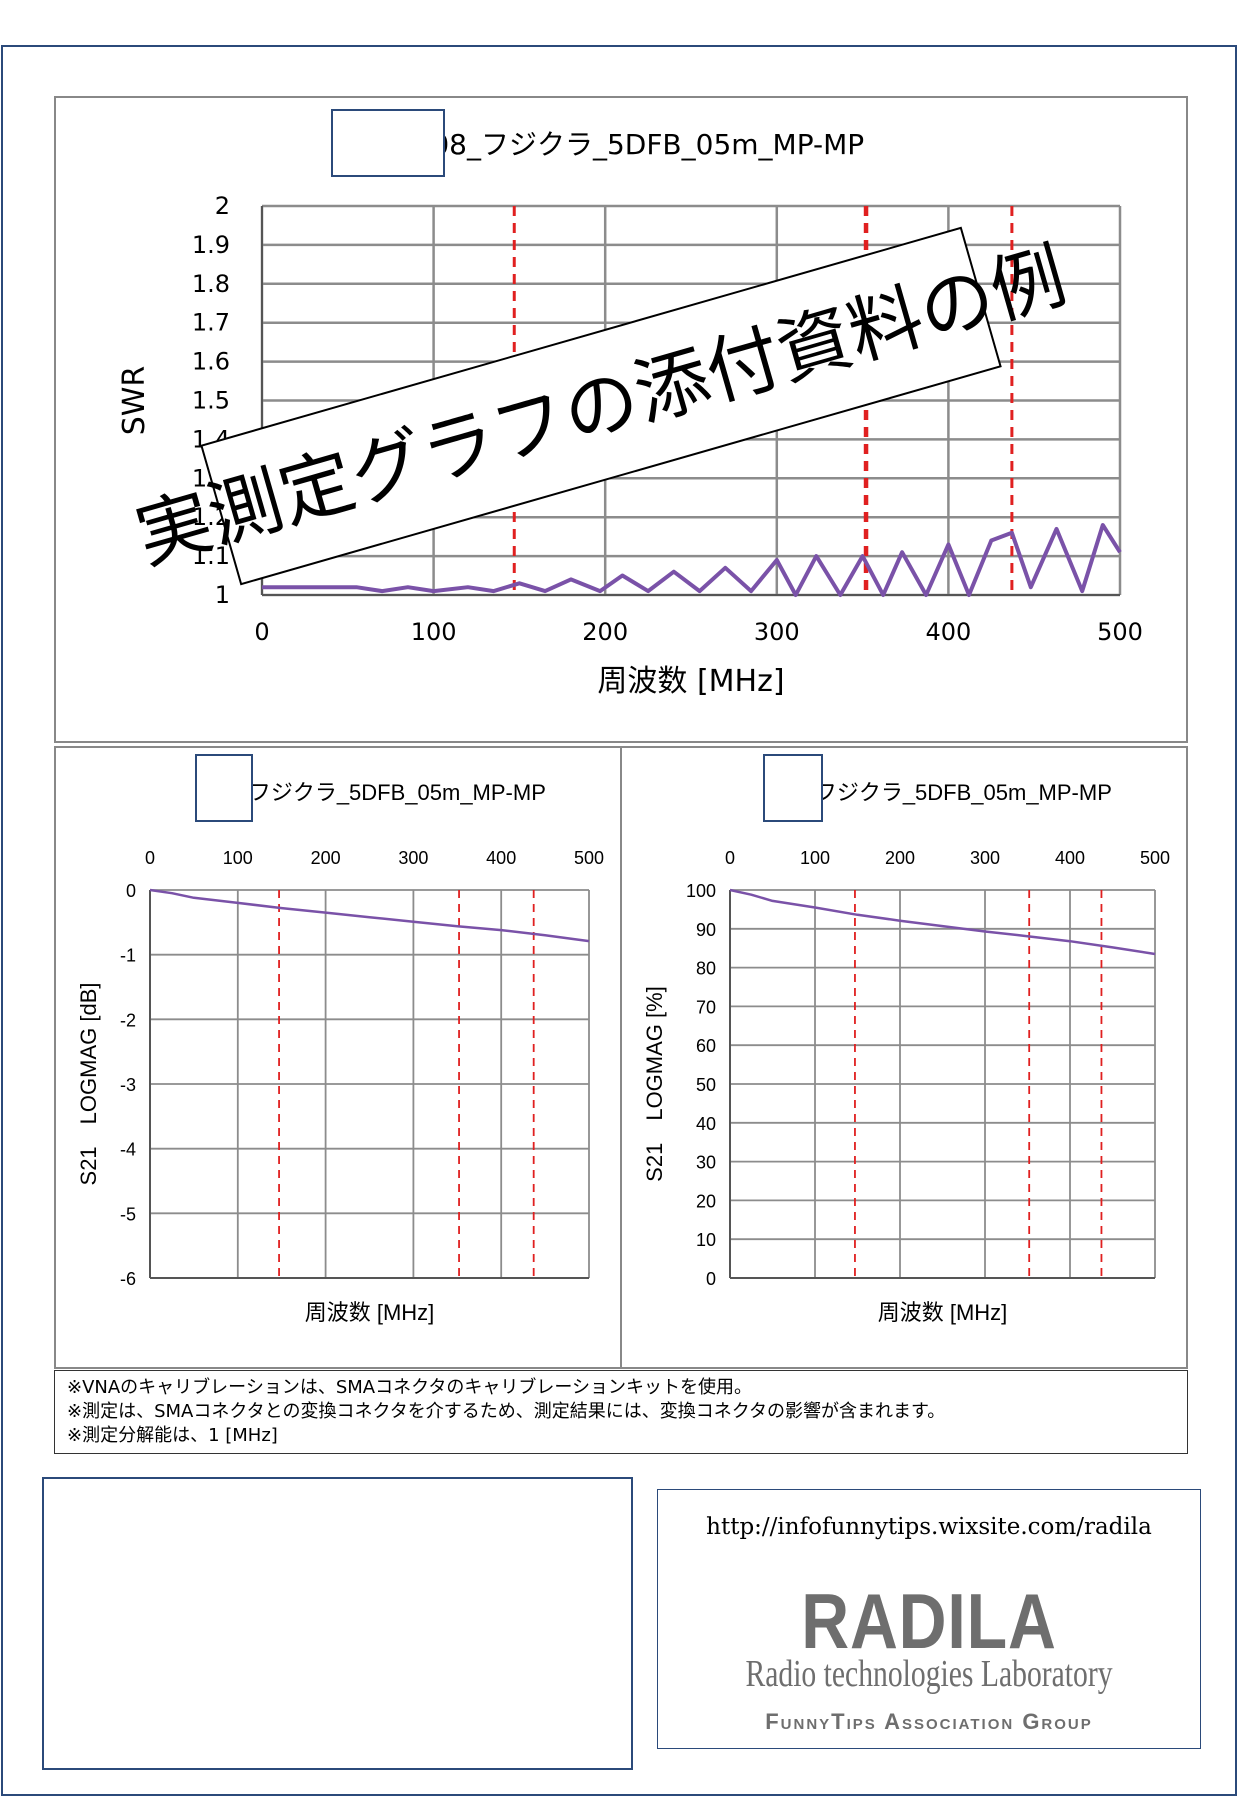  I want to click on y-tick-label: 90, so click(706, 930).